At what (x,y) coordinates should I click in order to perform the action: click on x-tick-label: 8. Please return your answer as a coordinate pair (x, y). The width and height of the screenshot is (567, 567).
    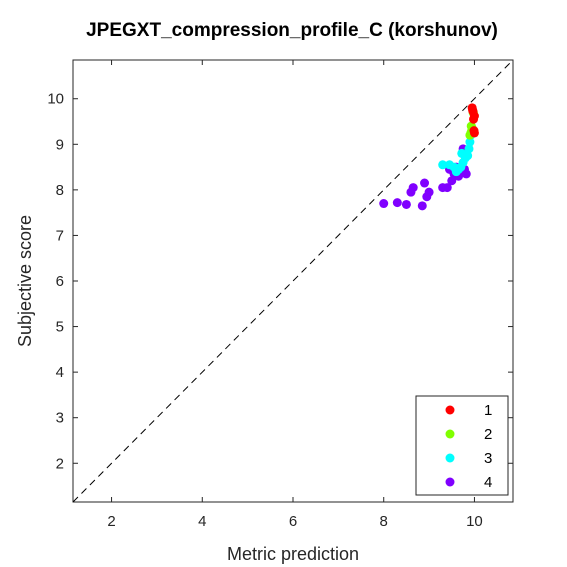
    Looking at the image, I should click on (384, 521).